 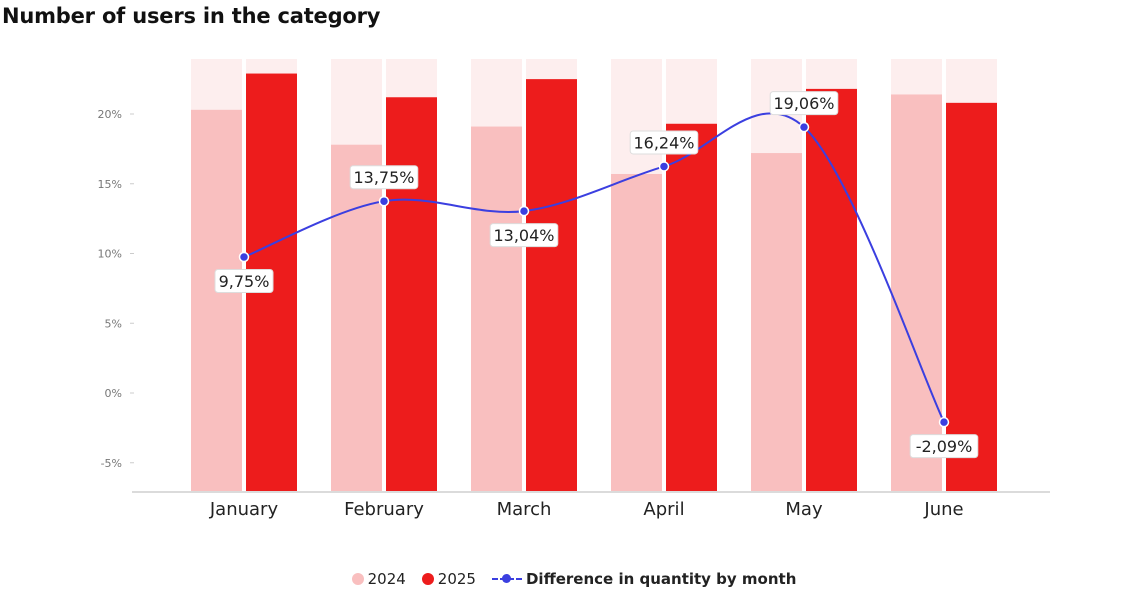 What do you see at coordinates (113, 393) in the screenshot?
I see `y-tick-label: 0%` at bounding box center [113, 393].